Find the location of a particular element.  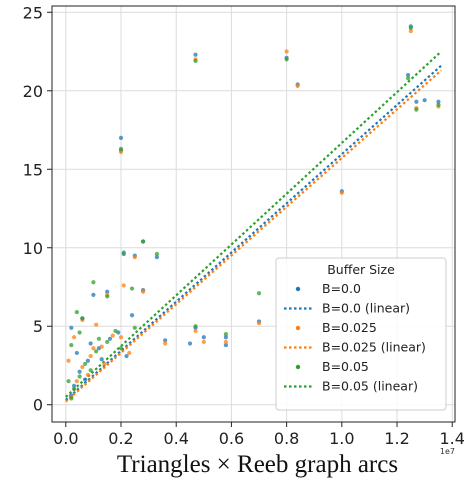

legend-box is located at coordinates (361, 334).